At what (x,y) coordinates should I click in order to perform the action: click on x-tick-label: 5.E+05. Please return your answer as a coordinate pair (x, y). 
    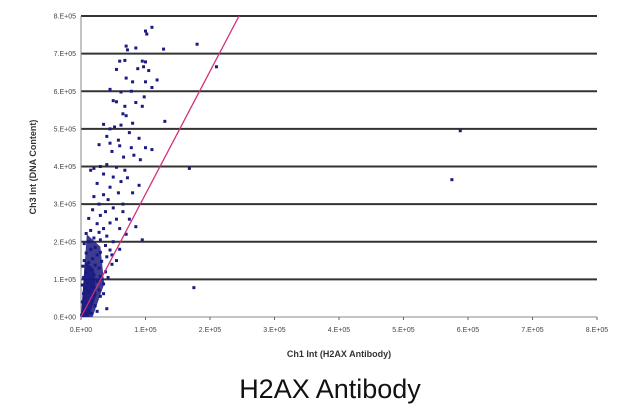
    Looking at the image, I should click on (403, 330).